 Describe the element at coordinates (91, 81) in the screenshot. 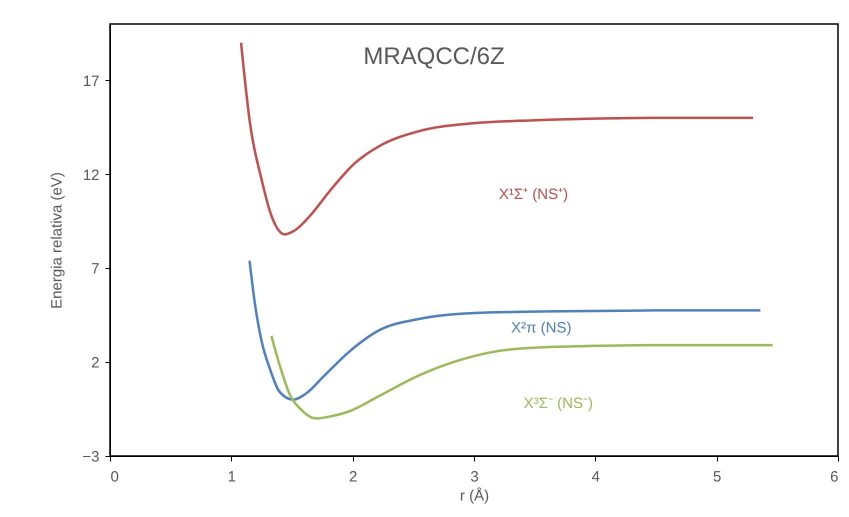

I see `y-tick-label: 17` at that location.